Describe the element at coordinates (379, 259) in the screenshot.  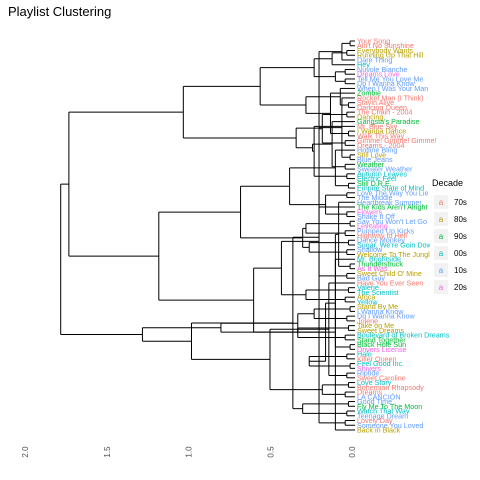
I see `leaf-label: Mr. Brightside` at that location.